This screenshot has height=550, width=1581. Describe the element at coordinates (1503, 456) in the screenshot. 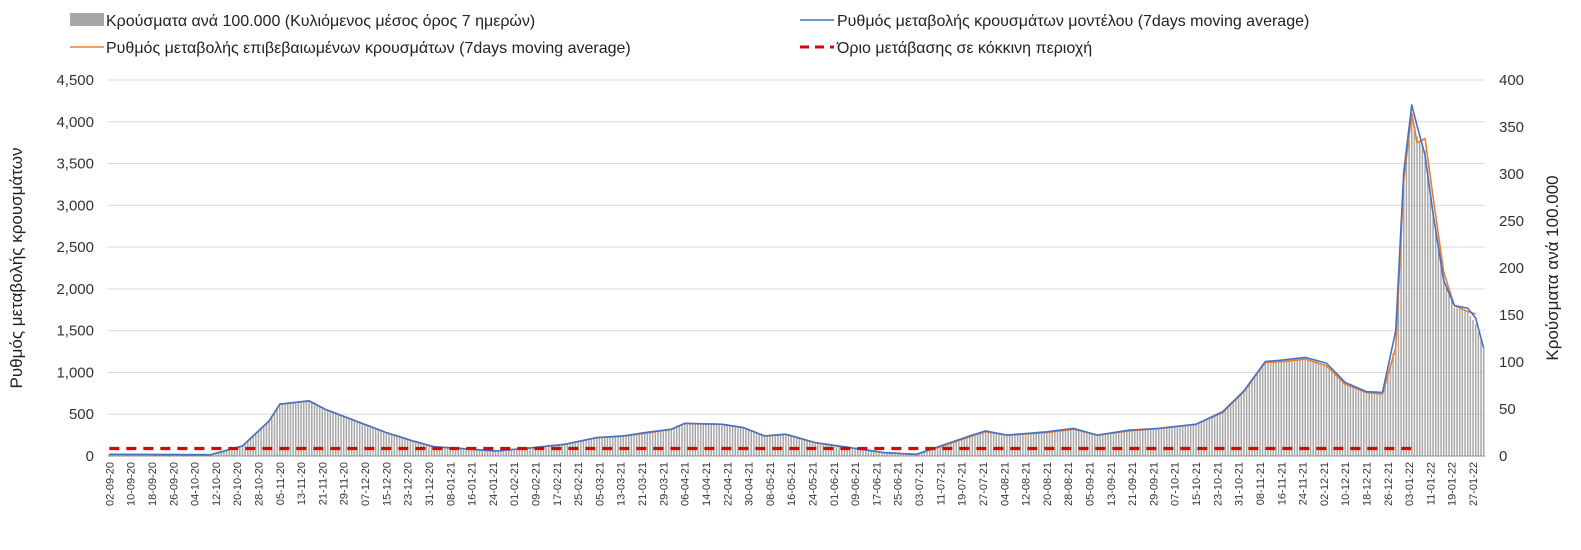

I see `right-tick-label: 0` at that location.